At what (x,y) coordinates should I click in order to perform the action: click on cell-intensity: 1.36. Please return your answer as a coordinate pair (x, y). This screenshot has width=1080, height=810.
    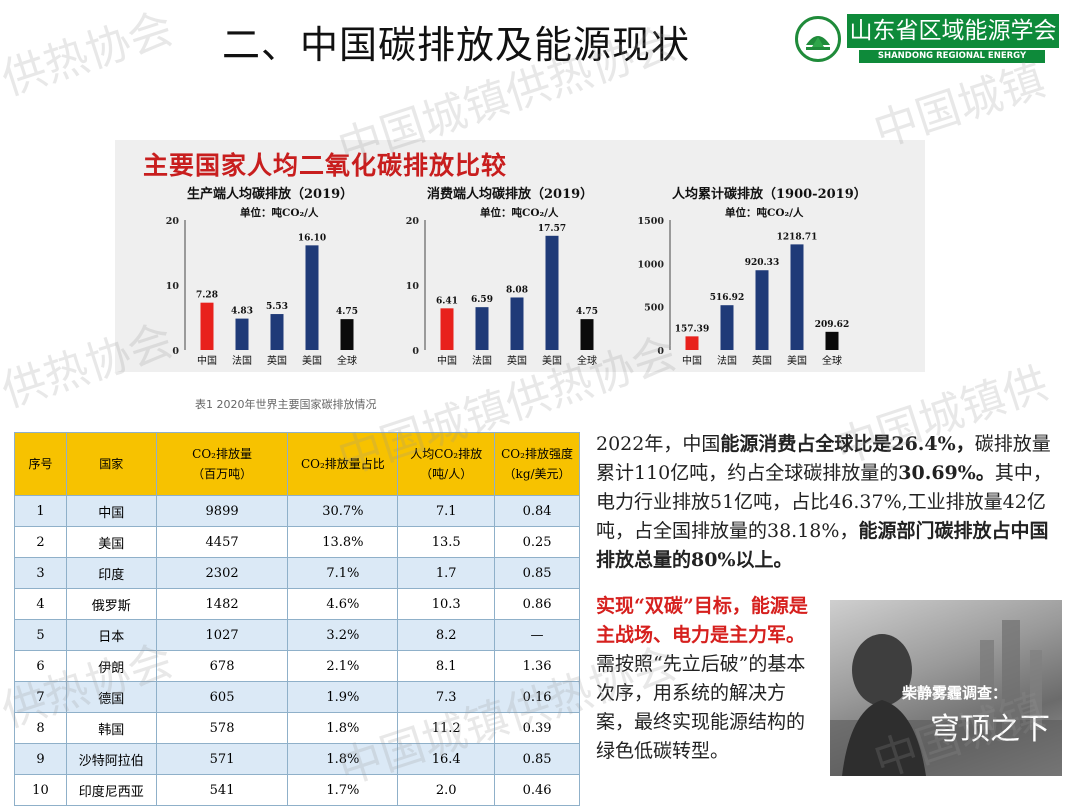
    Looking at the image, I should click on (537, 666).